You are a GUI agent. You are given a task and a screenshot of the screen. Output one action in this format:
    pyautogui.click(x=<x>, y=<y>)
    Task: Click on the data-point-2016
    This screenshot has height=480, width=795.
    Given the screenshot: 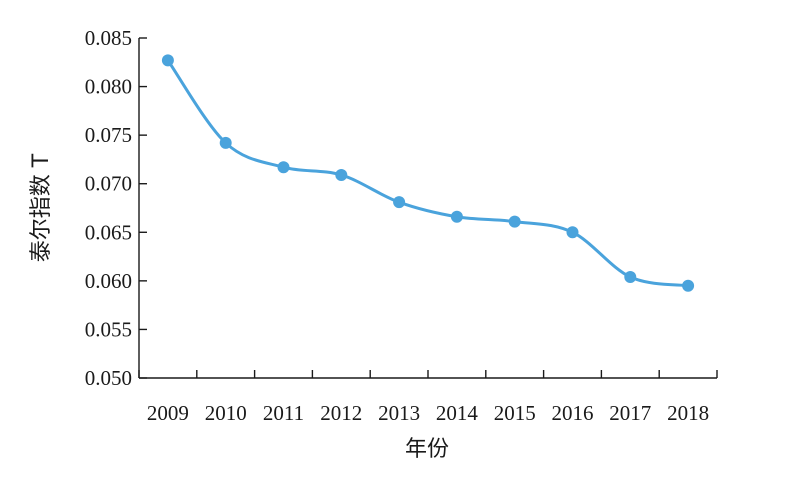 What is the action you would take?
    pyautogui.click(x=572, y=232)
    